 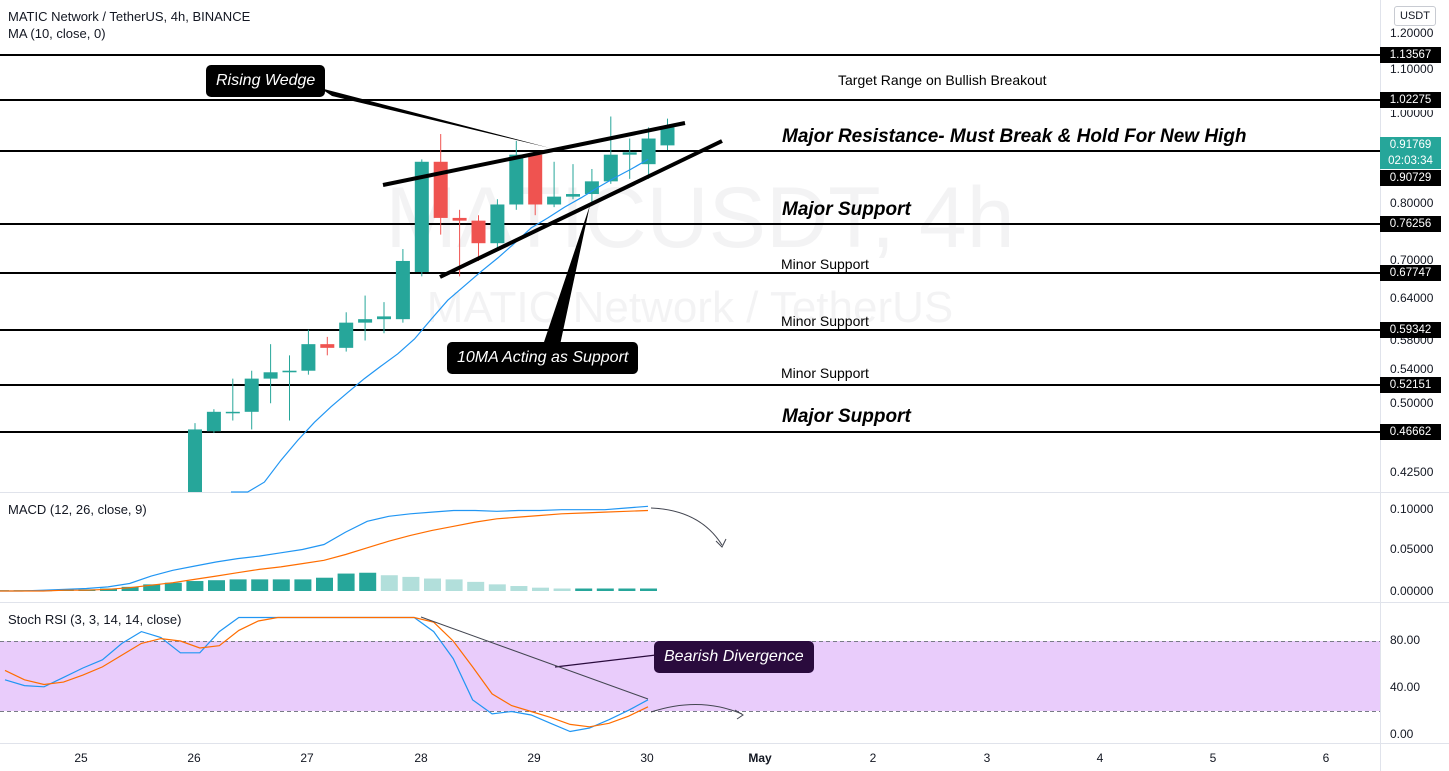 I want to click on stoch-d-line, so click(x=326, y=672).